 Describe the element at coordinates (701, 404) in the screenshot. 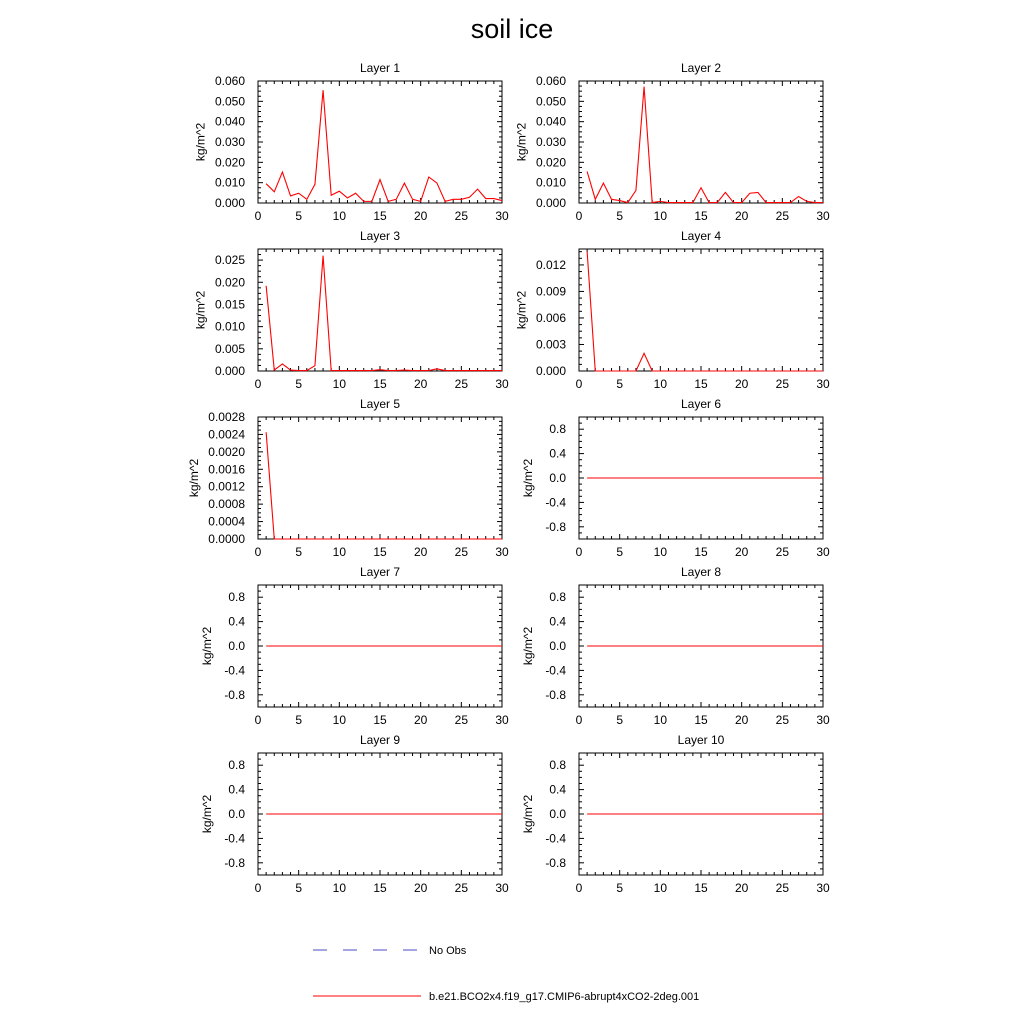

I see `panel-title: Layer 6` at that location.